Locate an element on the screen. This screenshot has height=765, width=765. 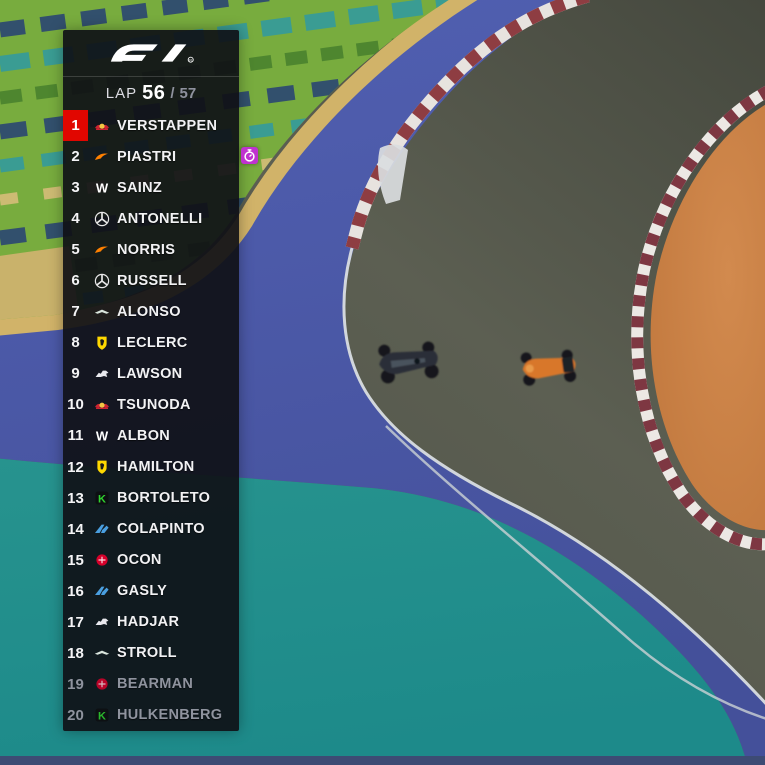
svg-text: W is located at coordinates (101, 435).